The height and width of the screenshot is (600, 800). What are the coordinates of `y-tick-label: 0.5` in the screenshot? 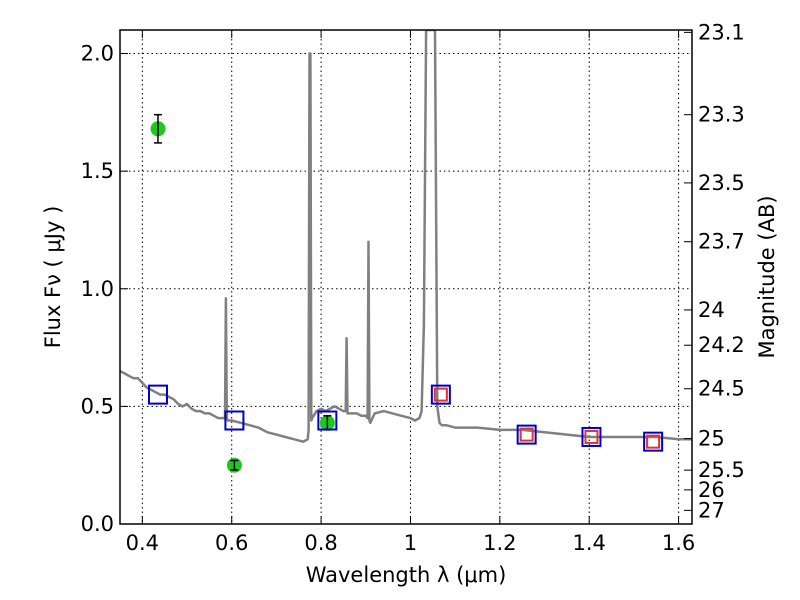 It's located at (97, 406).